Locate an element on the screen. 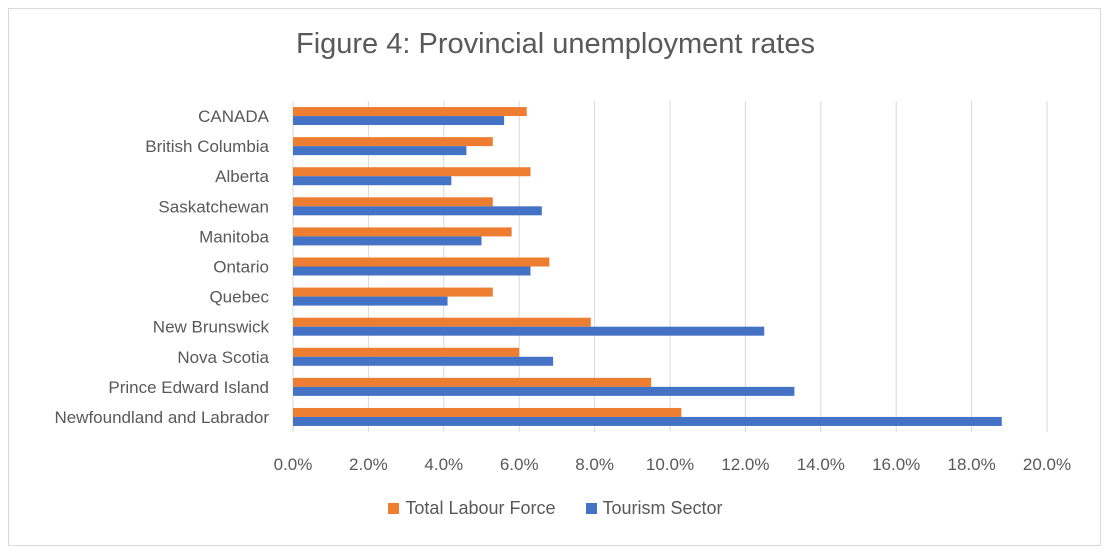 The image size is (1111, 560). category-label: Saskatchewan is located at coordinates (213, 206).